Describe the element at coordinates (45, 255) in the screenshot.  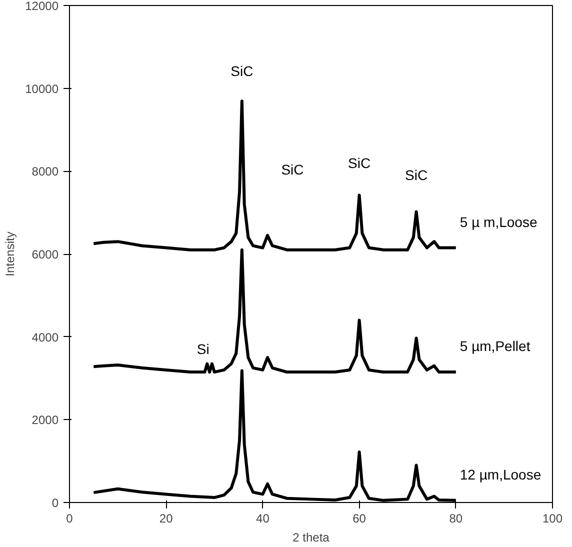
I see `y-tick-label: 6000` at that location.